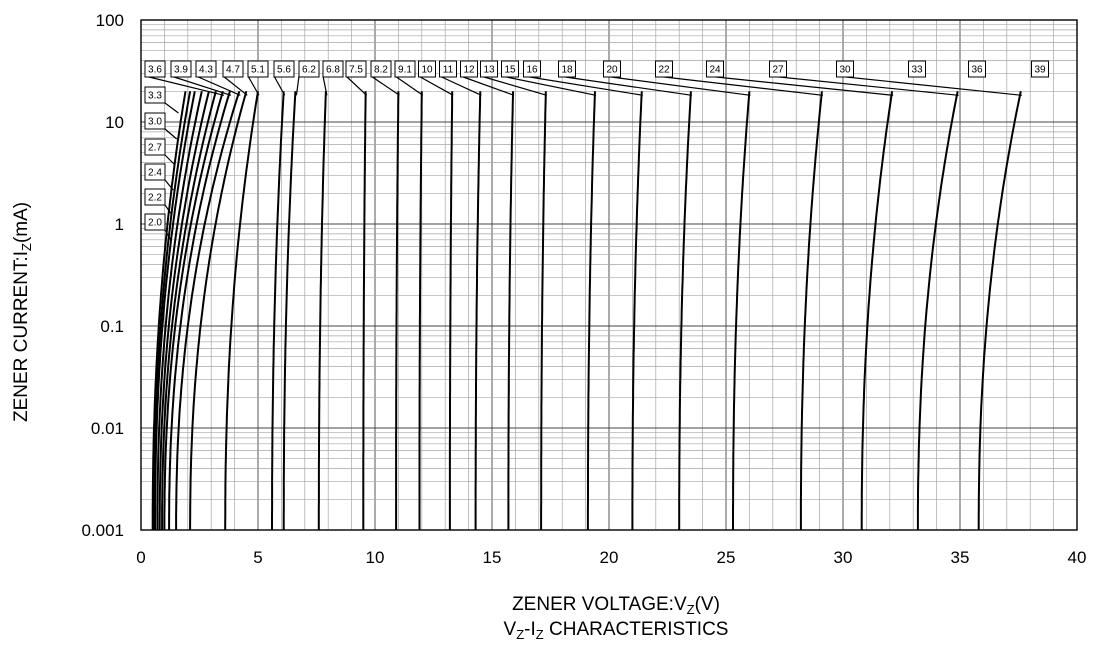 This screenshot has width=1096, height=651. I want to click on curve-label-text: 3.3, so click(155, 96).